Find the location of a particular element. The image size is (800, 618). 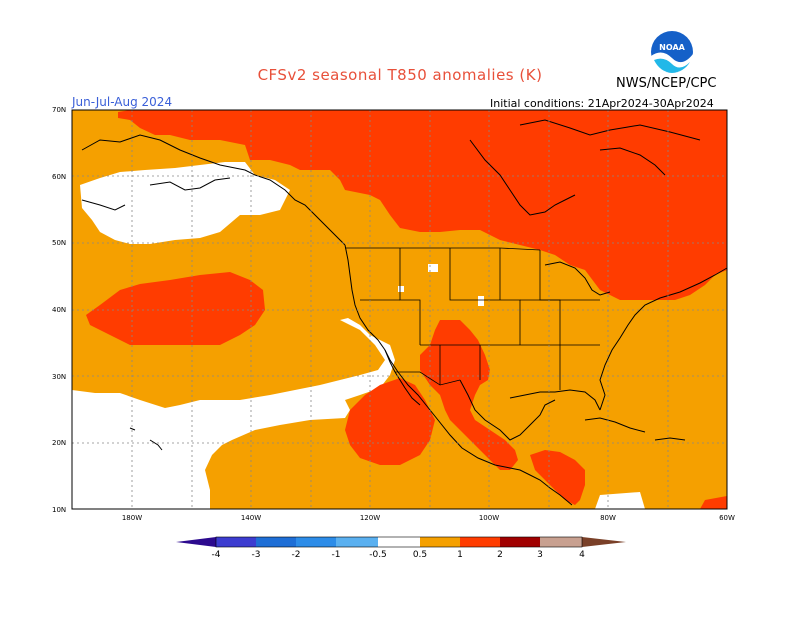

colorbar-label--4: -4 is located at coordinates (216, 555).